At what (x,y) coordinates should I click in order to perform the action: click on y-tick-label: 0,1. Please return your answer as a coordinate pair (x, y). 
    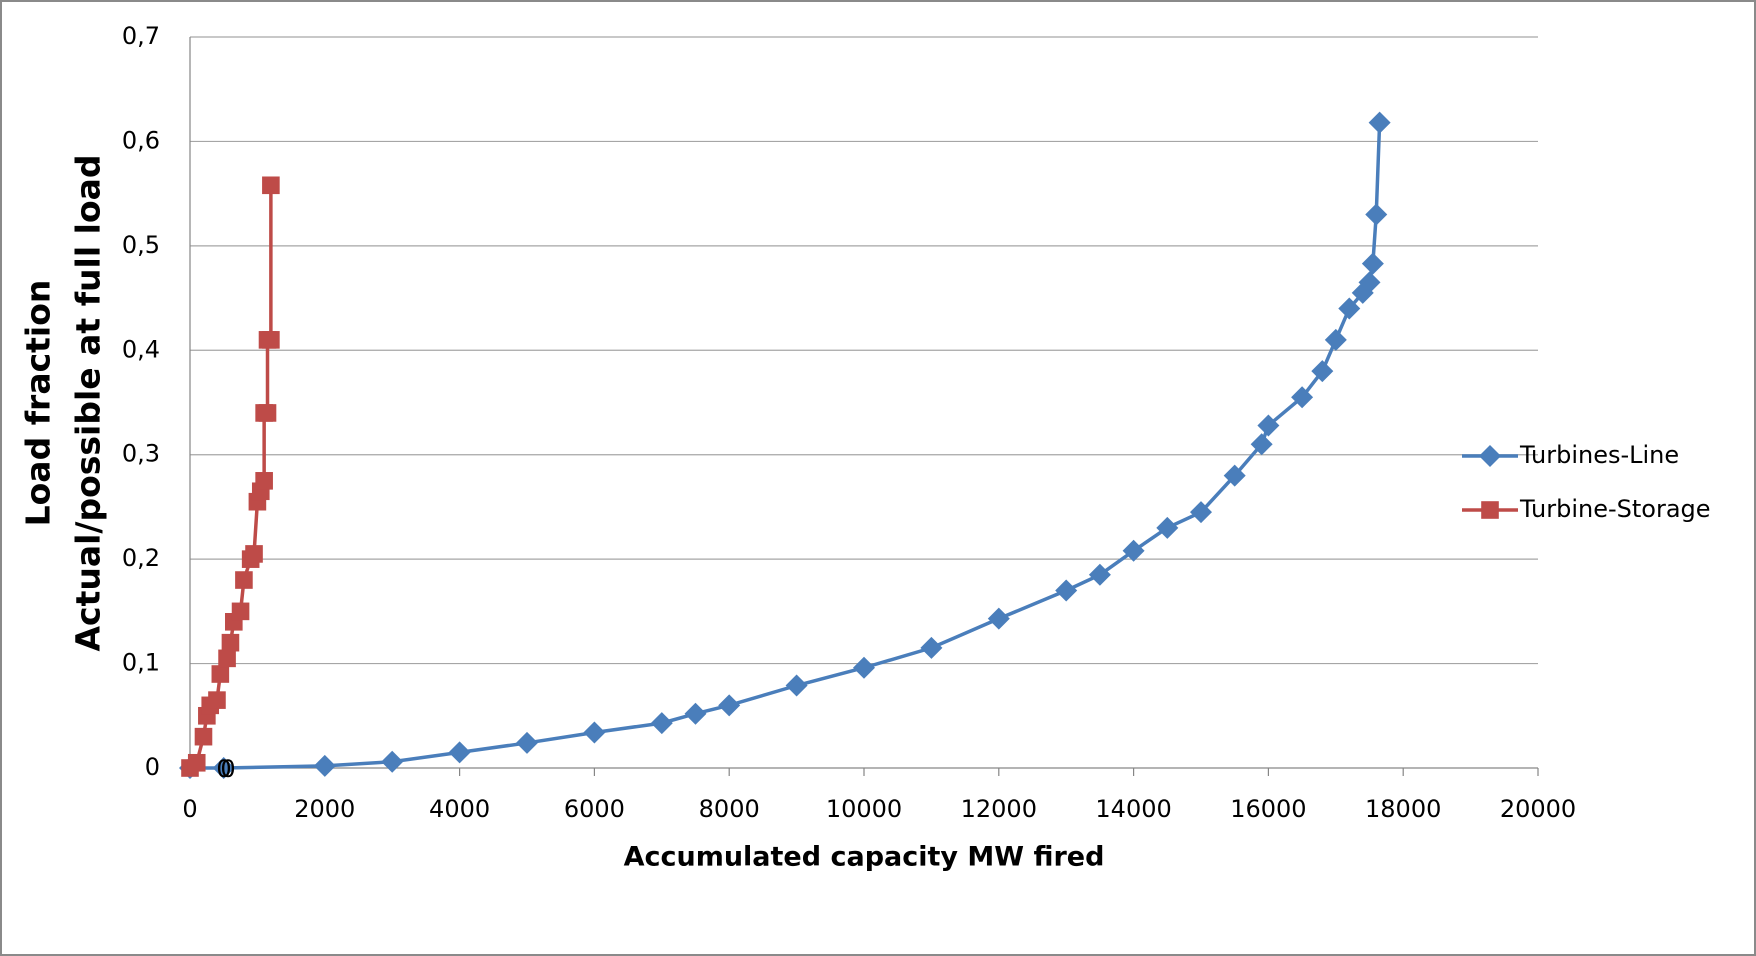
    Looking at the image, I should click on (141, 663).